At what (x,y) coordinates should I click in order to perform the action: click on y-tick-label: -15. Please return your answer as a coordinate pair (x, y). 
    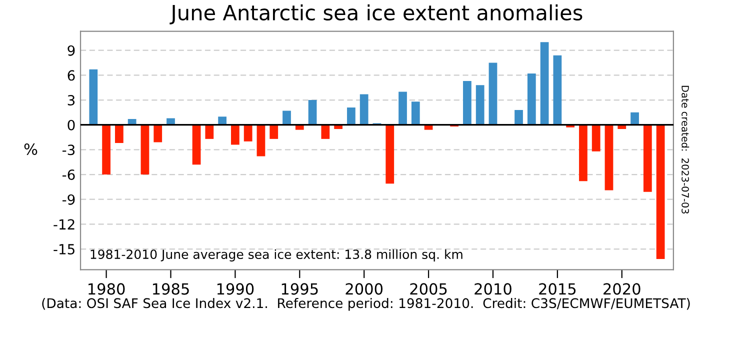
    Looking at the image, I should click on (64, 249).